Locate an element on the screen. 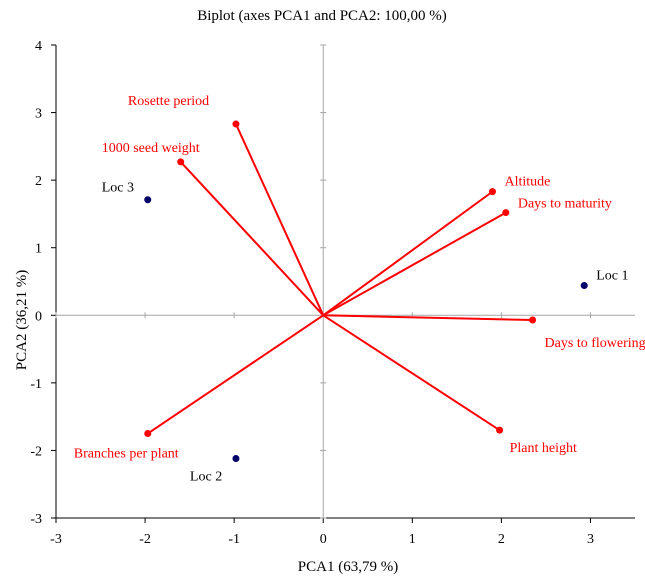  y-tick-label: 3 is located at coordinates (38, 114).